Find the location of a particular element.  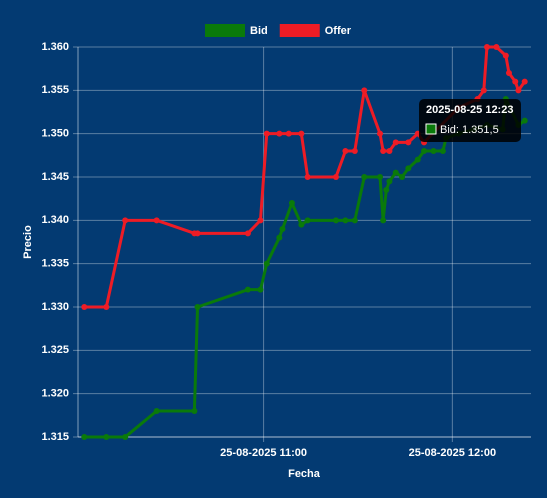

y-tick-label: 1.315 is located at coordinates (55, 437).